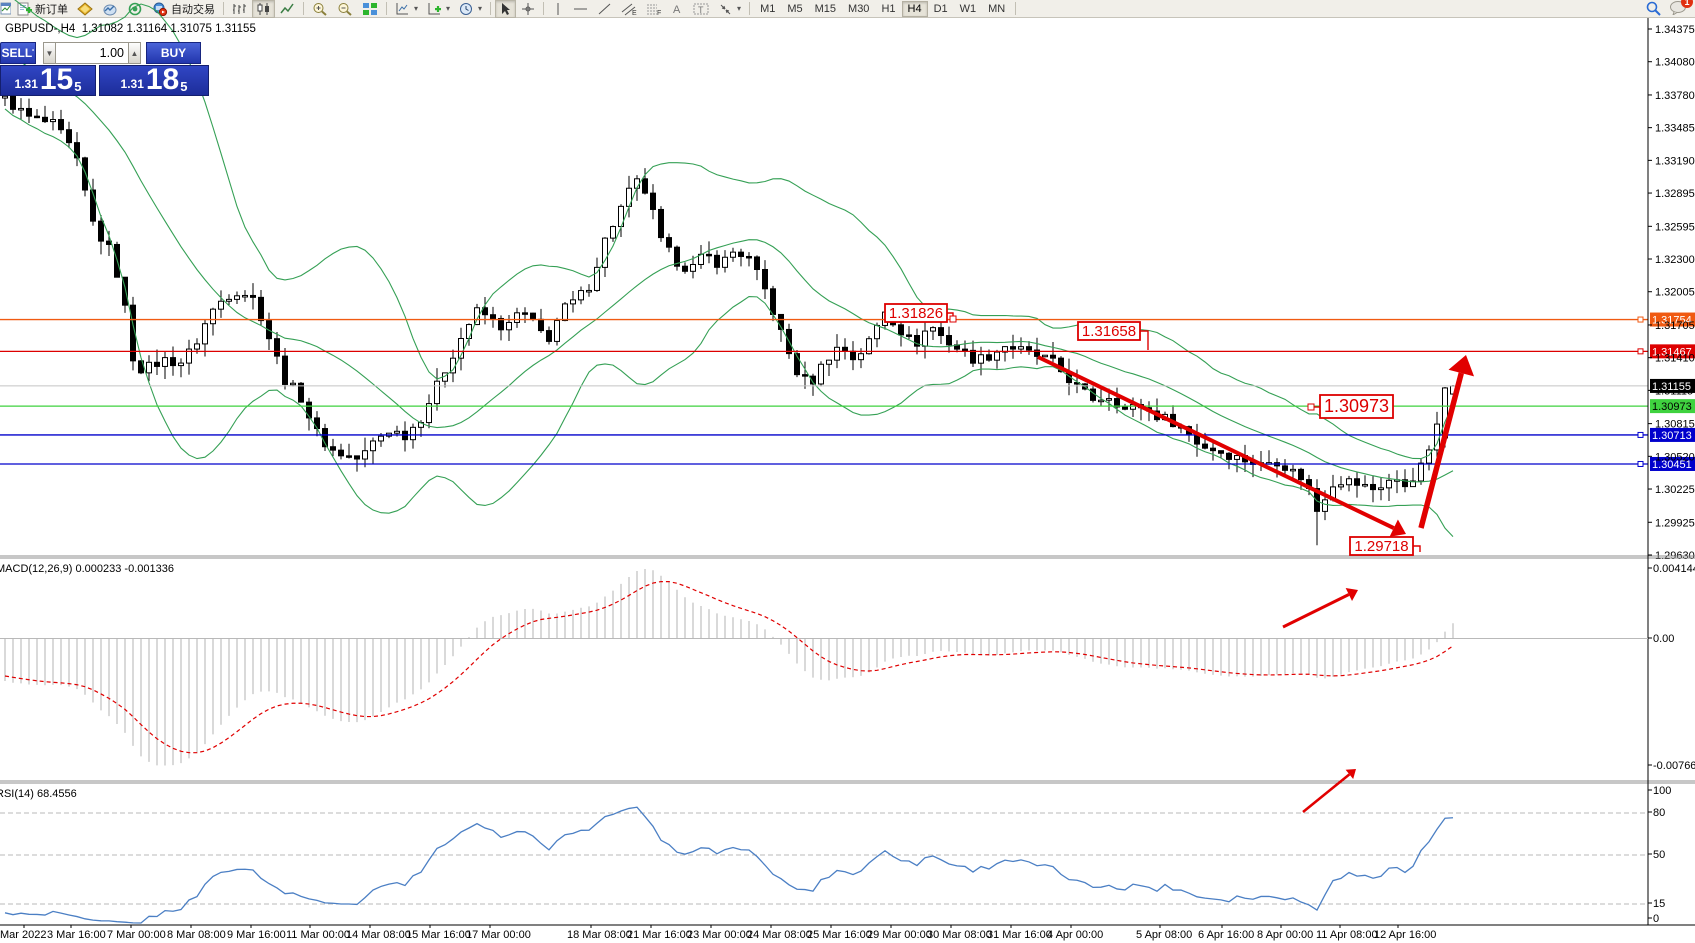  What do you see at coordinates (768, 8) in the screenshot?
I see `timeframe-m1: M1` at bounding box center [768, 8].